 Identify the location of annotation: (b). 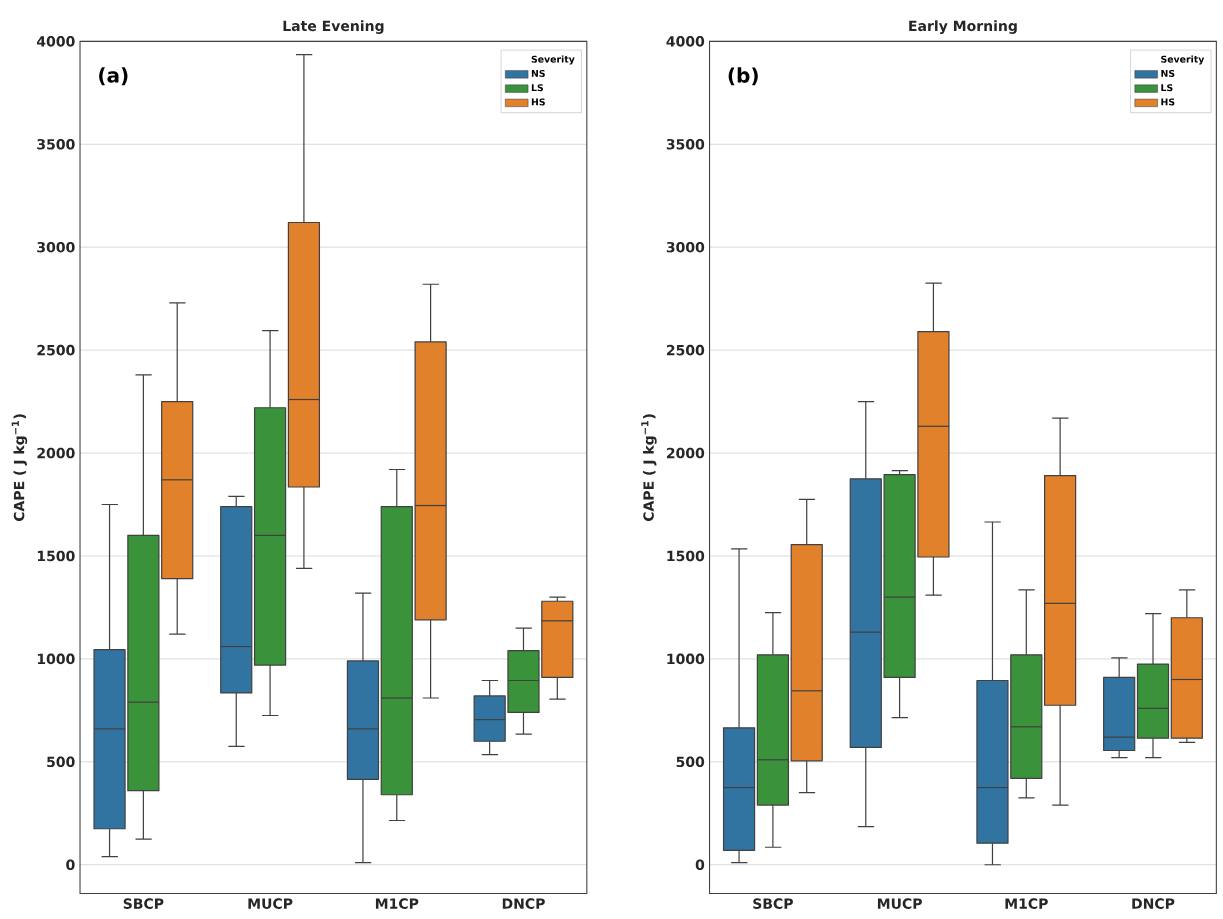
(743, 76).